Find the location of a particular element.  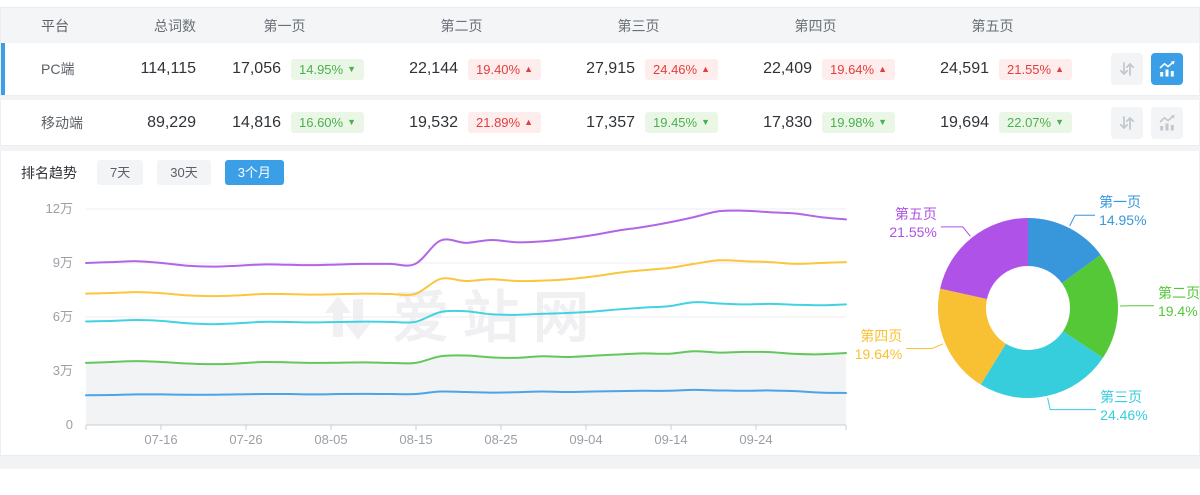

change-badge: 16.60% is located at coordinates (327, 122).